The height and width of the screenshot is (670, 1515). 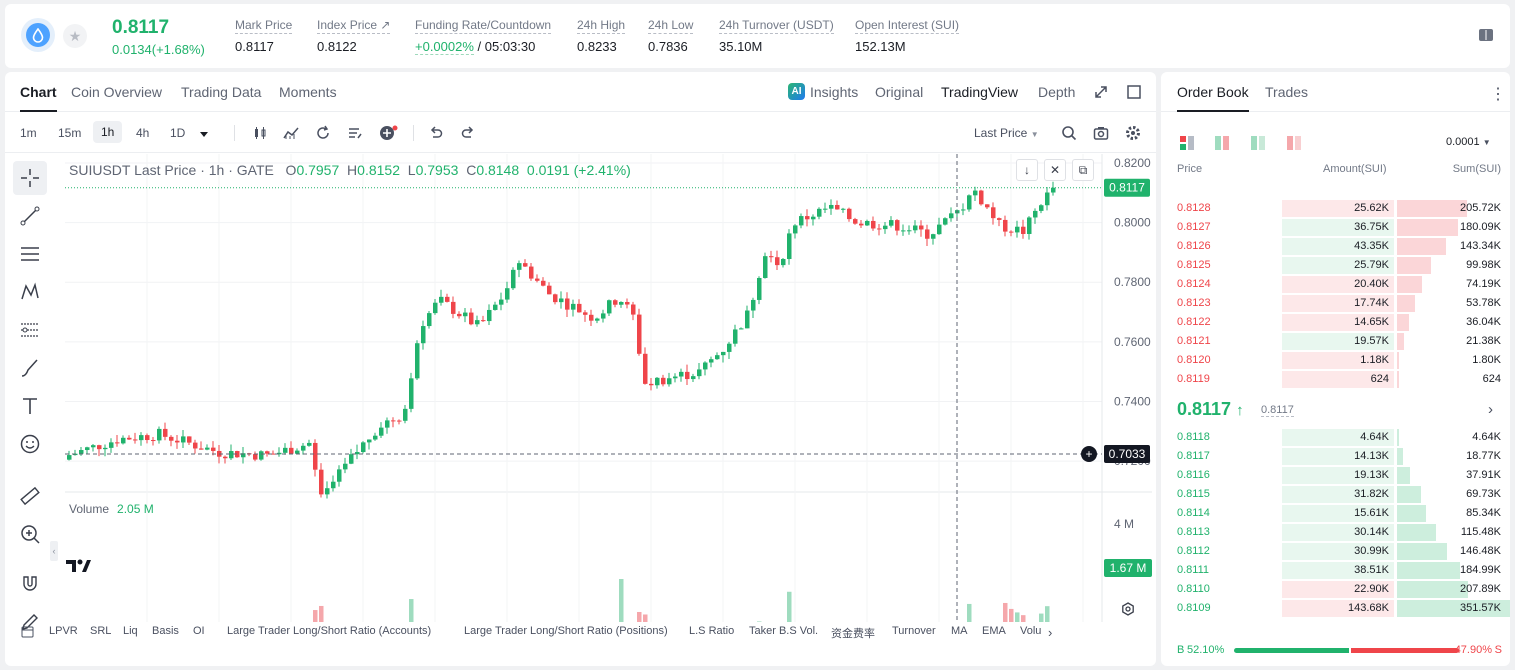 What do you see at coordinates (907, 26) in the screenshot?
I see `stat-label: Open Interest (SUI)` at bounding box center [907, 26].